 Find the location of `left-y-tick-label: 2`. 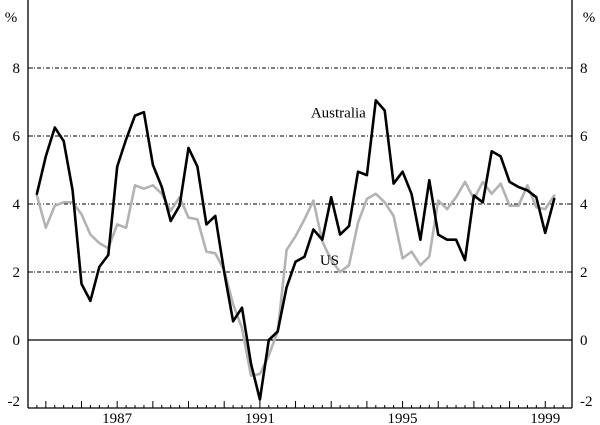

left-y-tick-label: 2 is located at coordinates (17, 273).